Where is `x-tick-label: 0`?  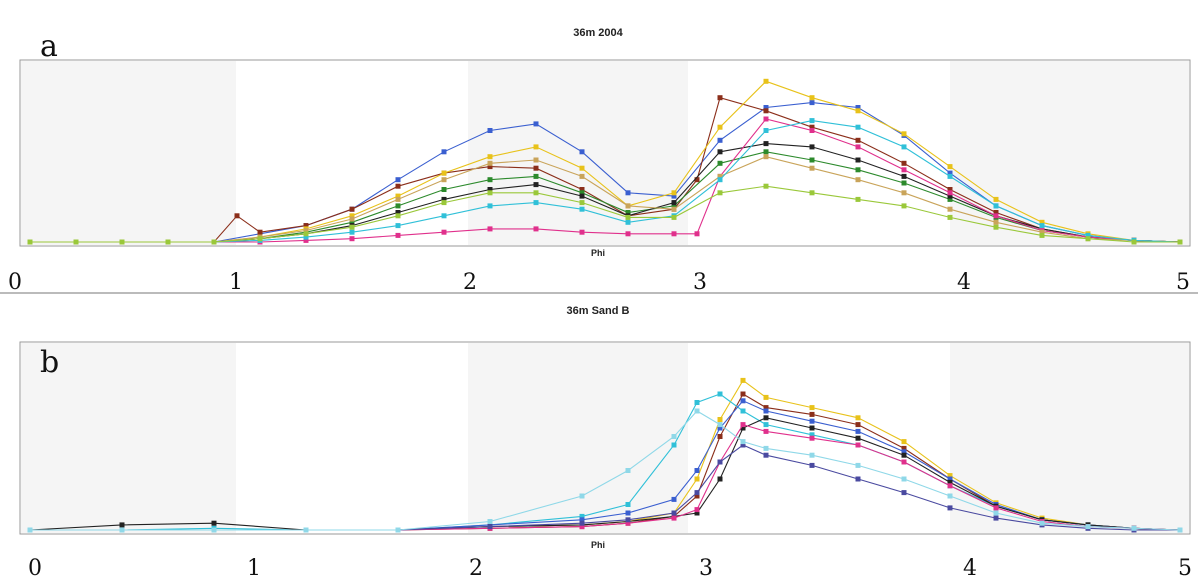
x-tick-label: 0 is located at coordinates (35, 567).